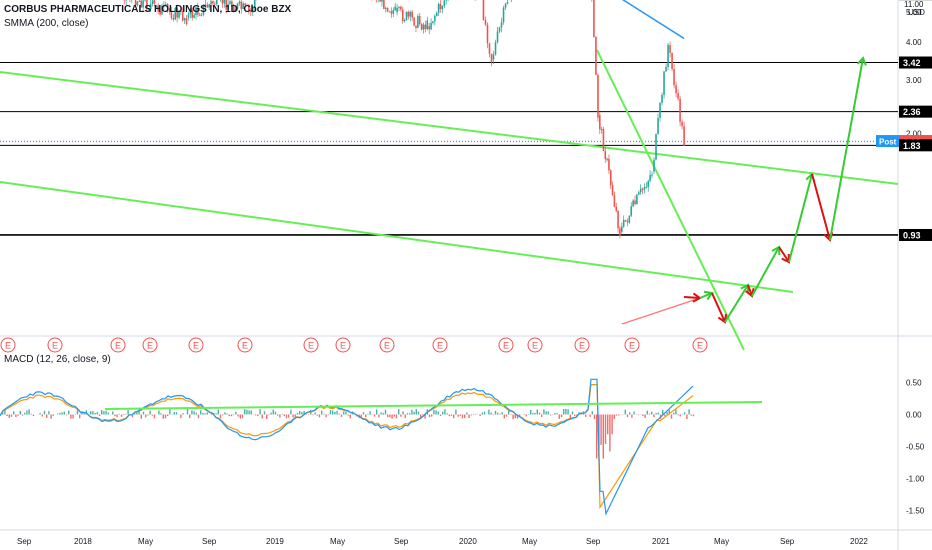 Image resolution: width=932 pixels, height=550 pixels. I want to click on x-tick-label: 2019, so click(275, 541).